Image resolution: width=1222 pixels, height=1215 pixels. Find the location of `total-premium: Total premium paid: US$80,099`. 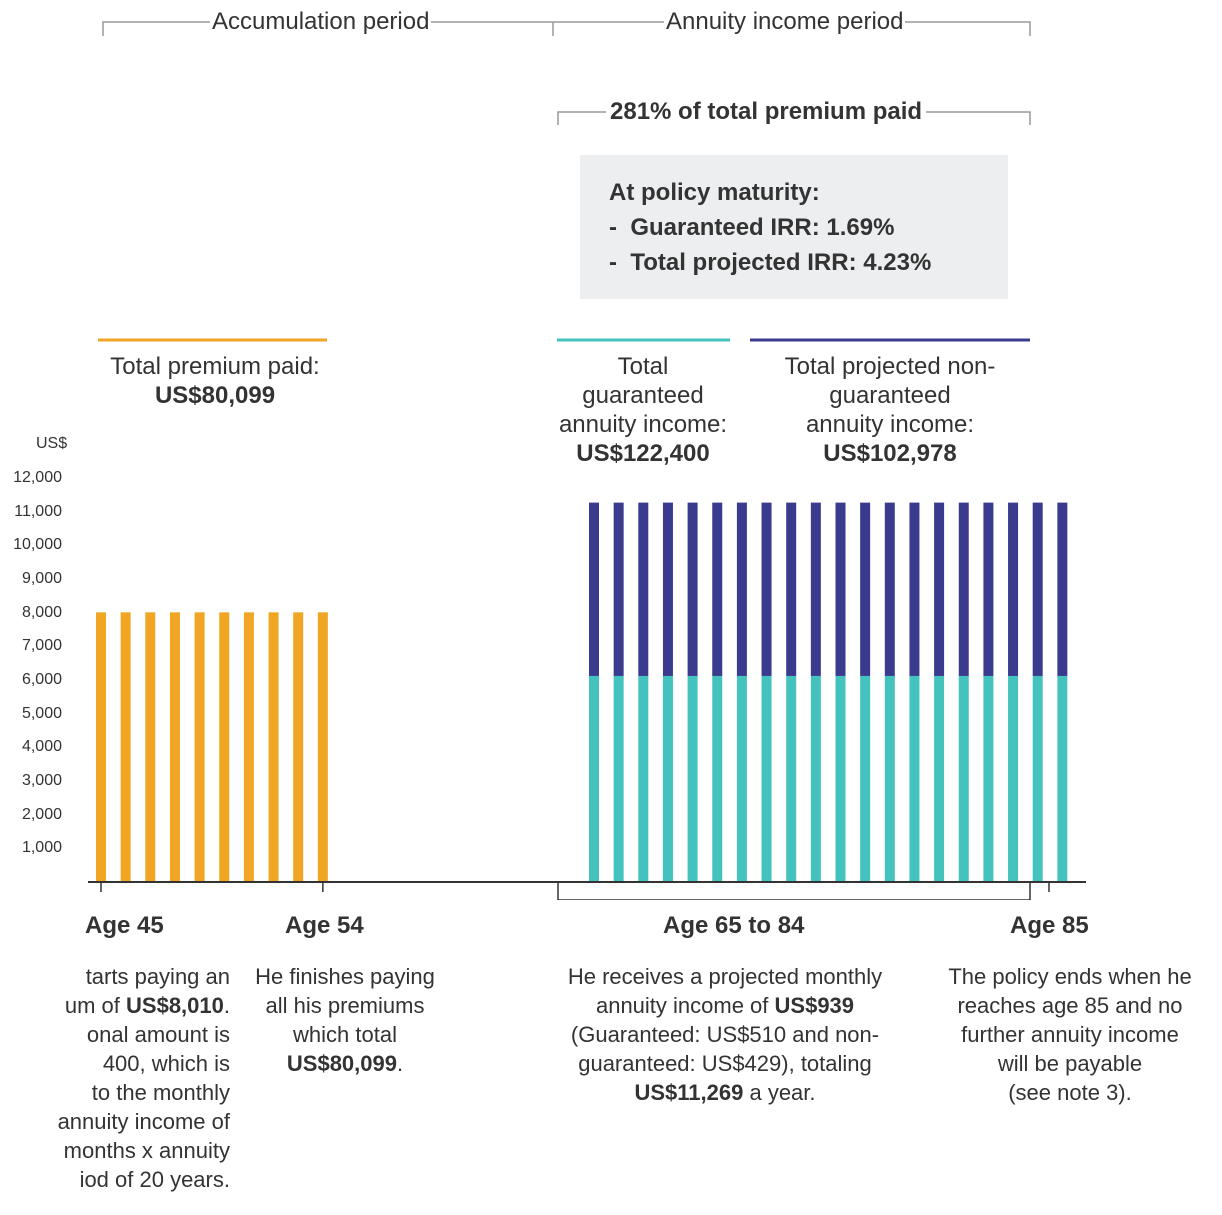

total-premium: Total premium paid: US$80,099 is located at coordinates (215, 381).